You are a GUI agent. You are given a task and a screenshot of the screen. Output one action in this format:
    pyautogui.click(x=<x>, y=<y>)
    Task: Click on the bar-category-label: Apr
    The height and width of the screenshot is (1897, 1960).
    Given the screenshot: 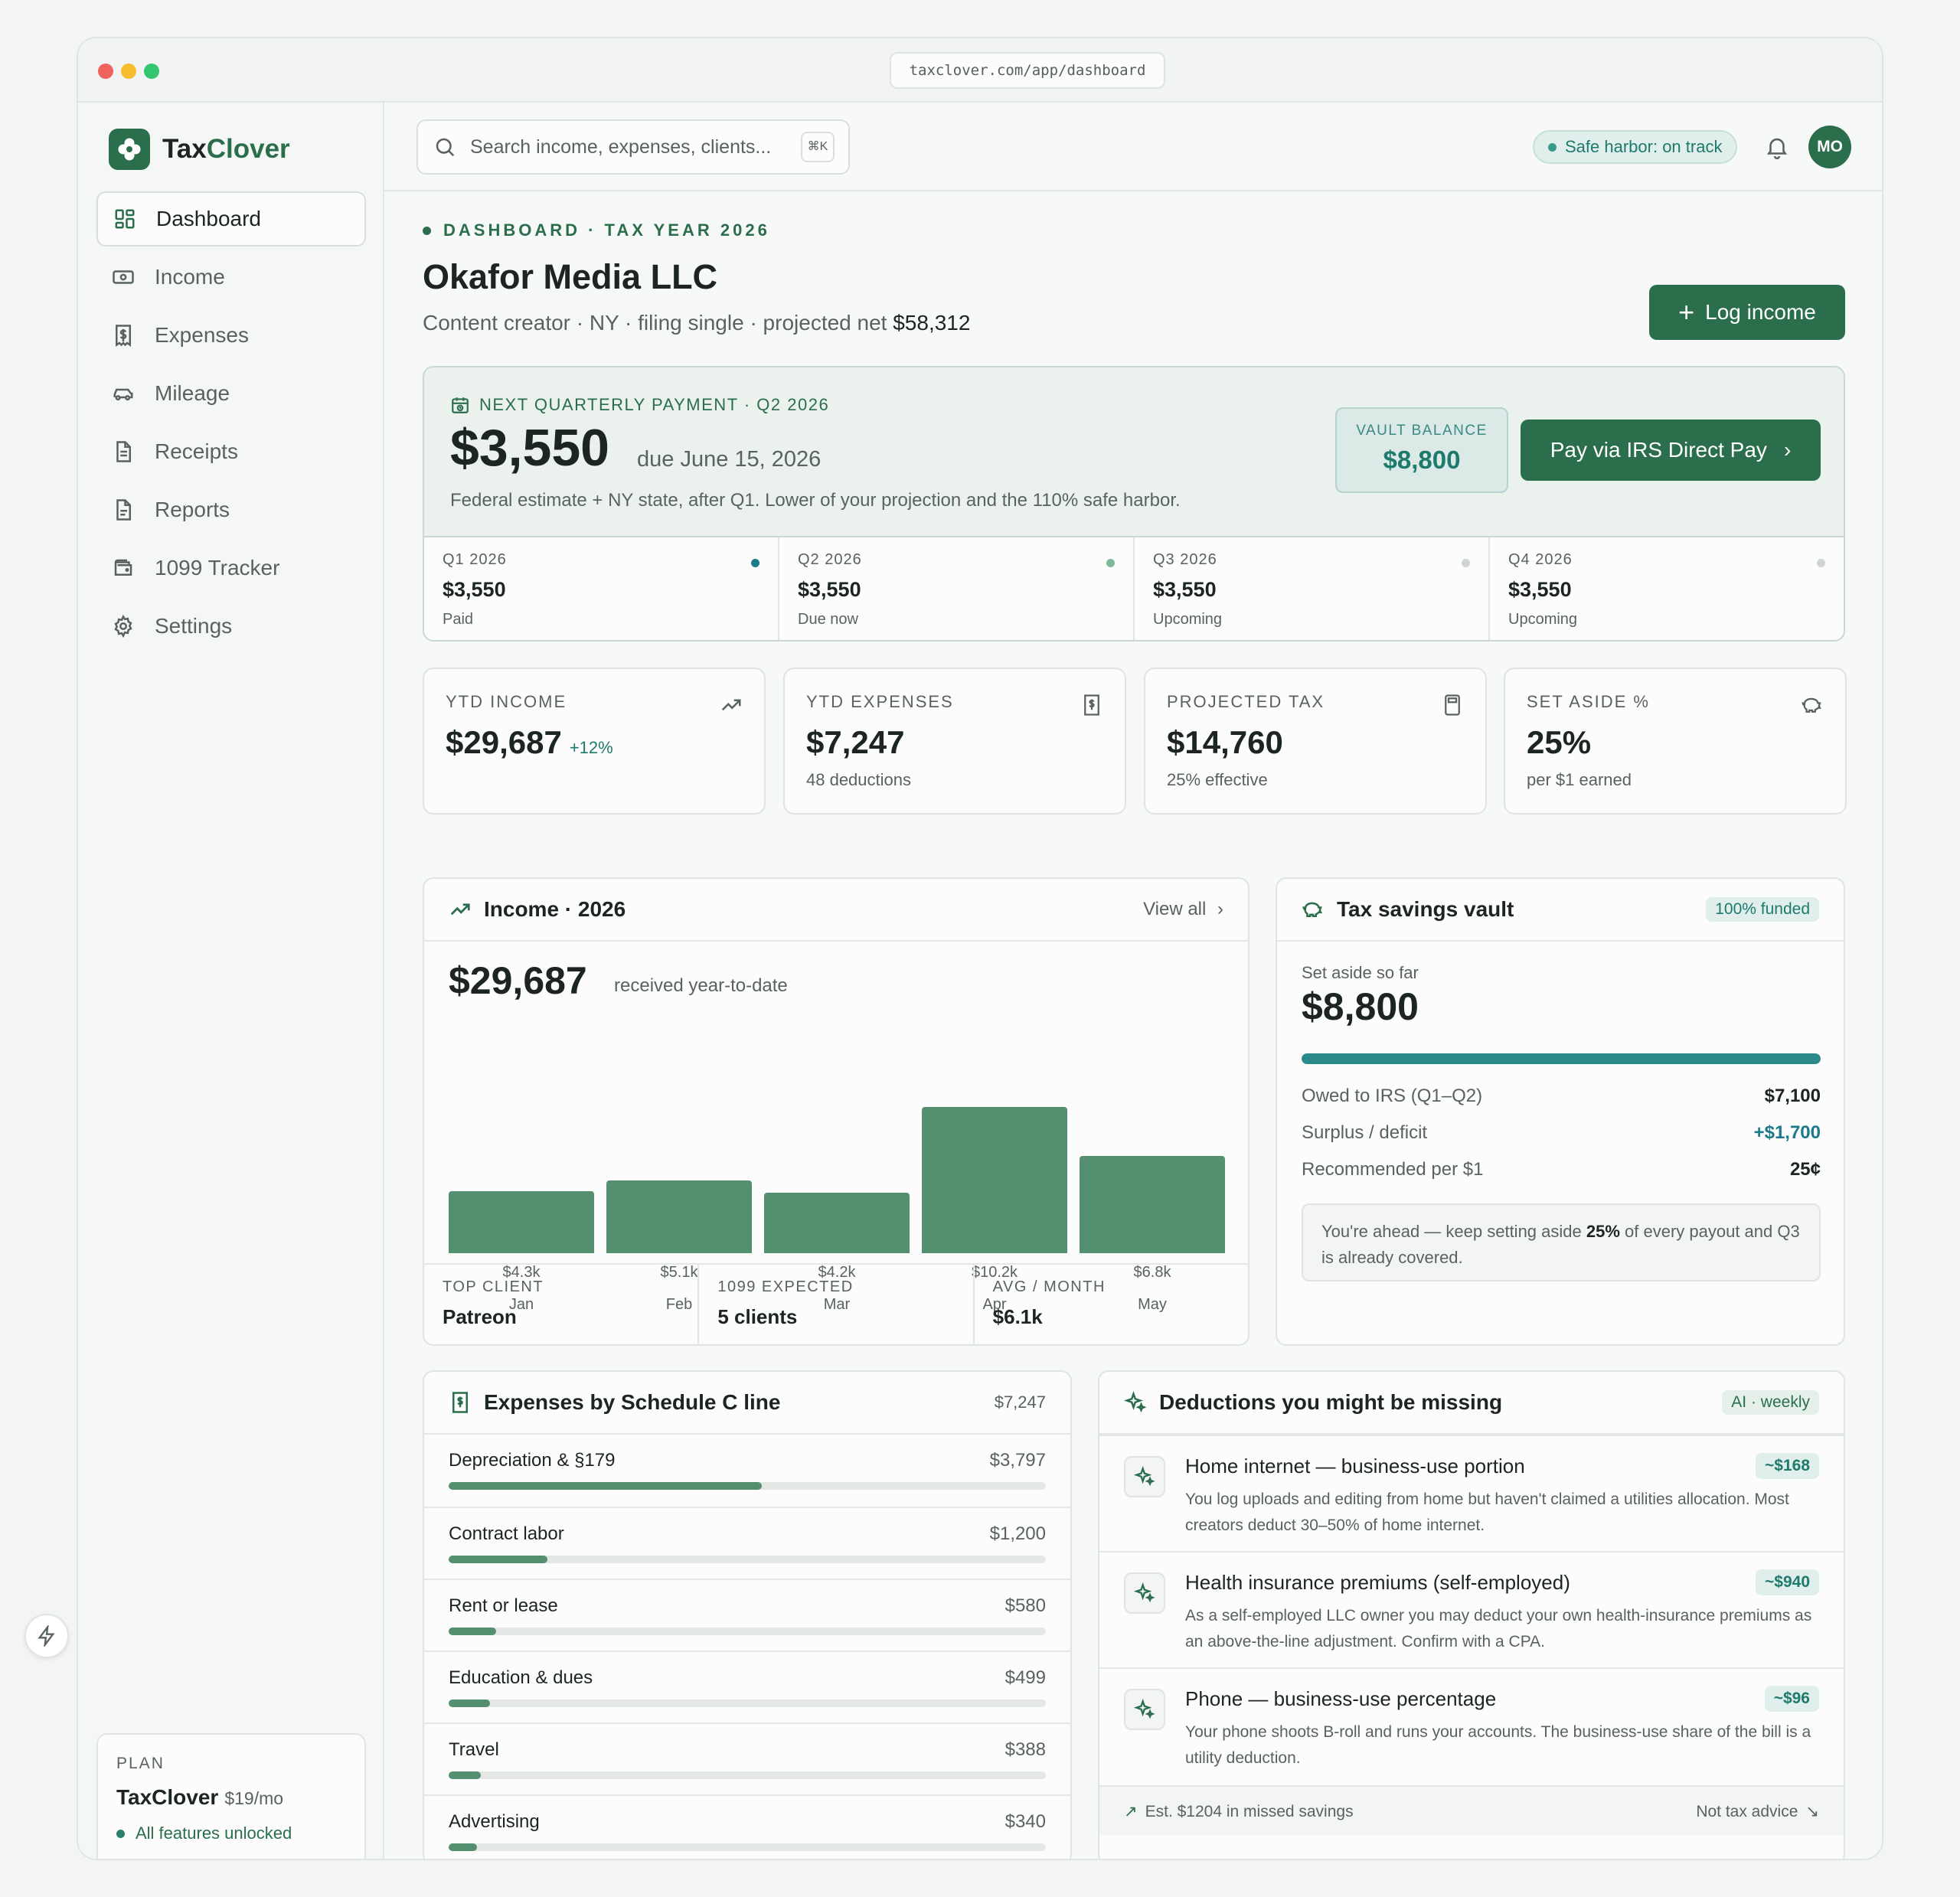 What is the action you would take?
    pyautogui.click(x=994, y=1304)
    